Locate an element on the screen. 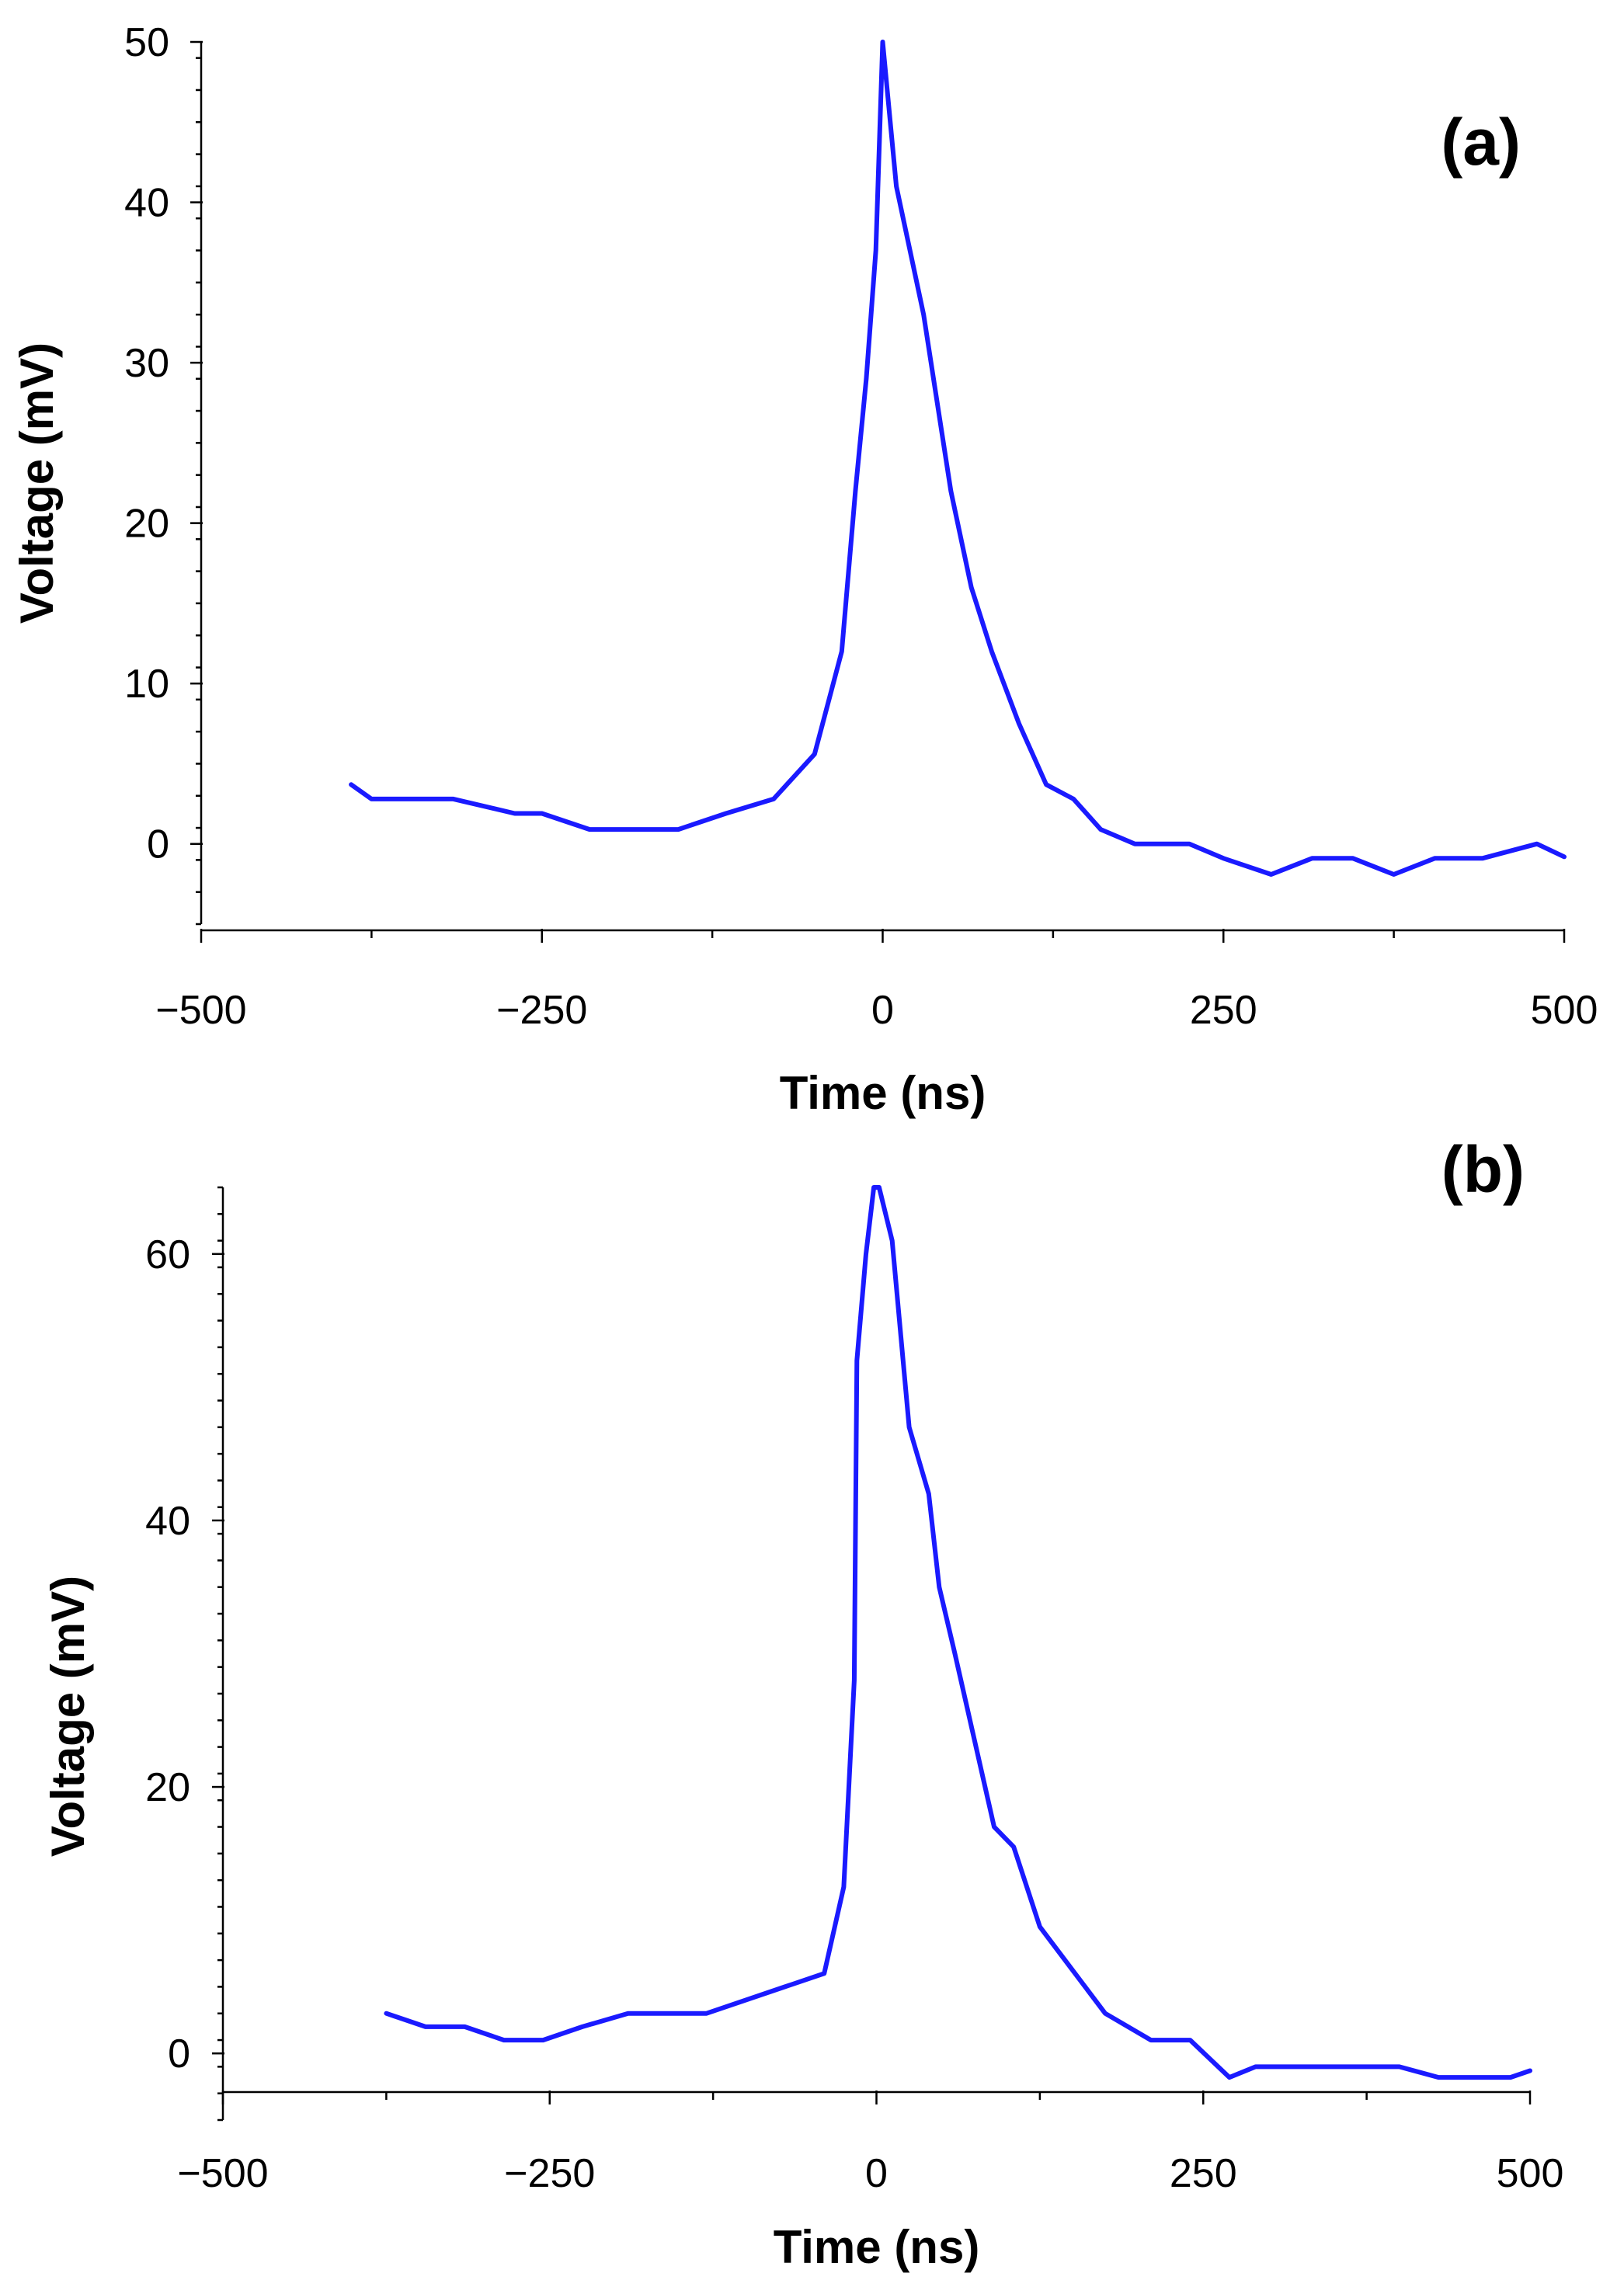 Image resolution: width=1624 pixels, height=2273 pixels. y-tick-label: 10 is located at coordinates (146, 684).